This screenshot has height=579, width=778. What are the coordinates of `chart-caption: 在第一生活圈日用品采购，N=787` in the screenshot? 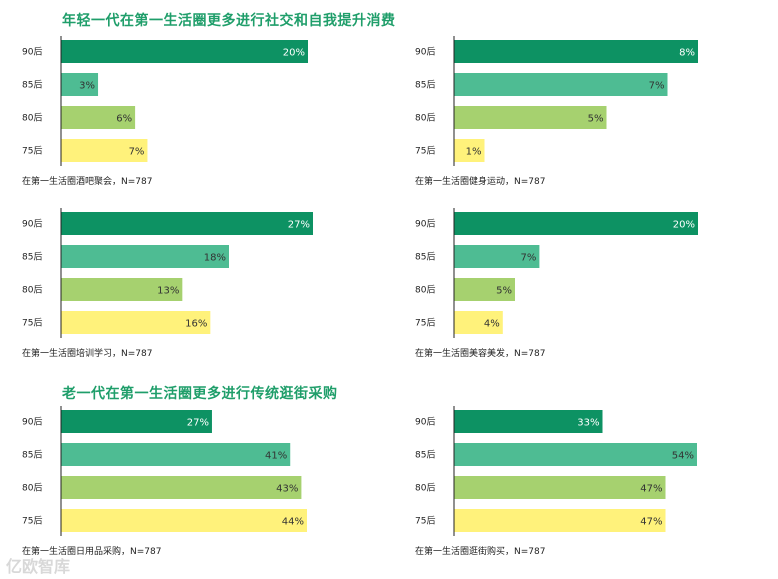 It's located at (92, 552).